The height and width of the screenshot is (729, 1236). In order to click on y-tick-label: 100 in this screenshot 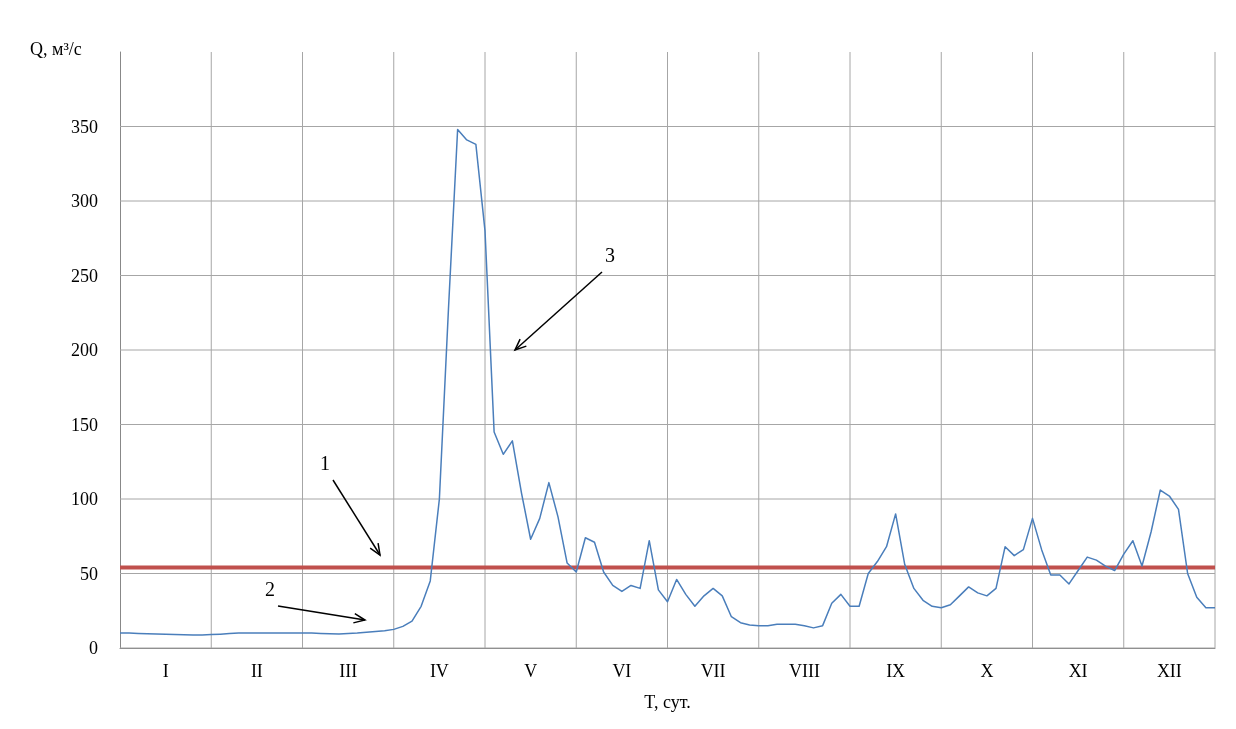, I will do `click(84, 499)`.